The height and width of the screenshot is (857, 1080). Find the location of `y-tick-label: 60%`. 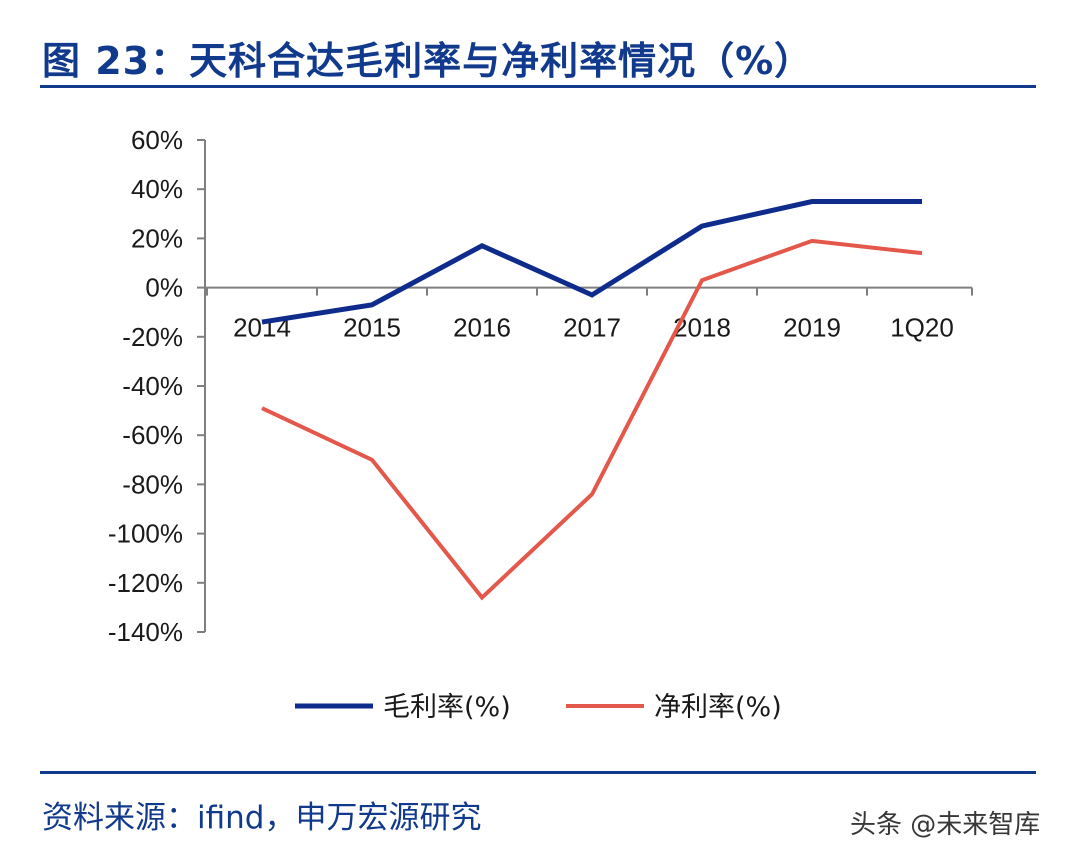

y-tick-label: 60% is located at coordinates (157, 140).